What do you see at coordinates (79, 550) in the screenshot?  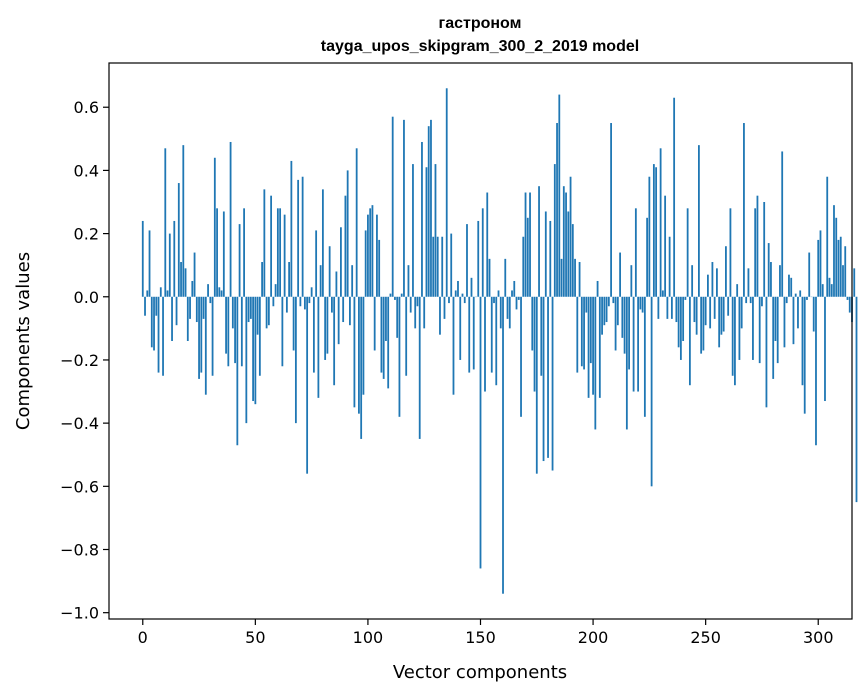 I see `y-tick-label: −0.8` at bounding box center [79, 550].